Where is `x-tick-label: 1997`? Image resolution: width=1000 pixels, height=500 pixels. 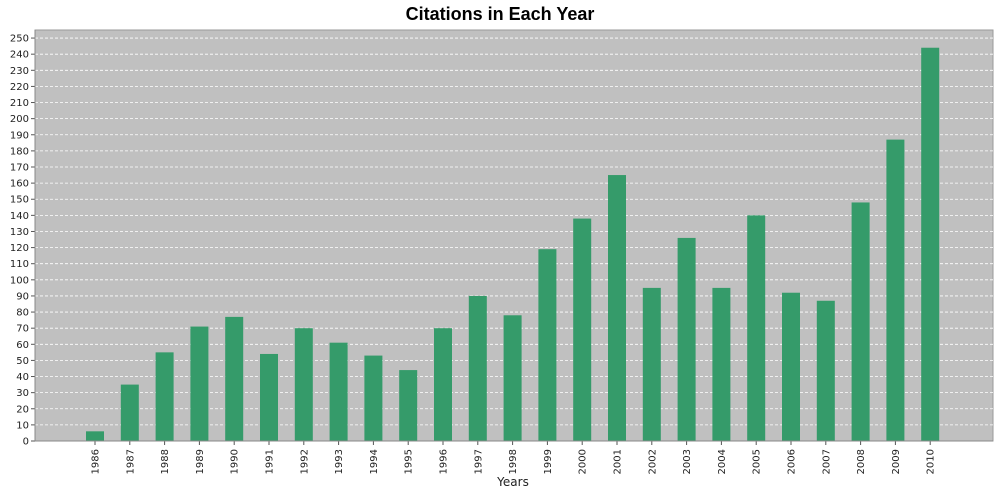
x-tick-label: 1997 is located at coordinates (478, 461).